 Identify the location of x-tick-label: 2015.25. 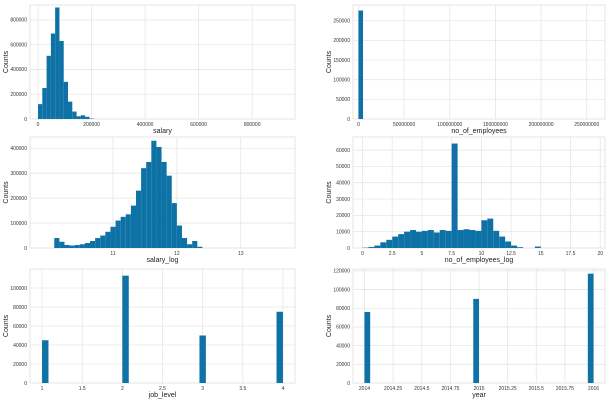
(508, 389).